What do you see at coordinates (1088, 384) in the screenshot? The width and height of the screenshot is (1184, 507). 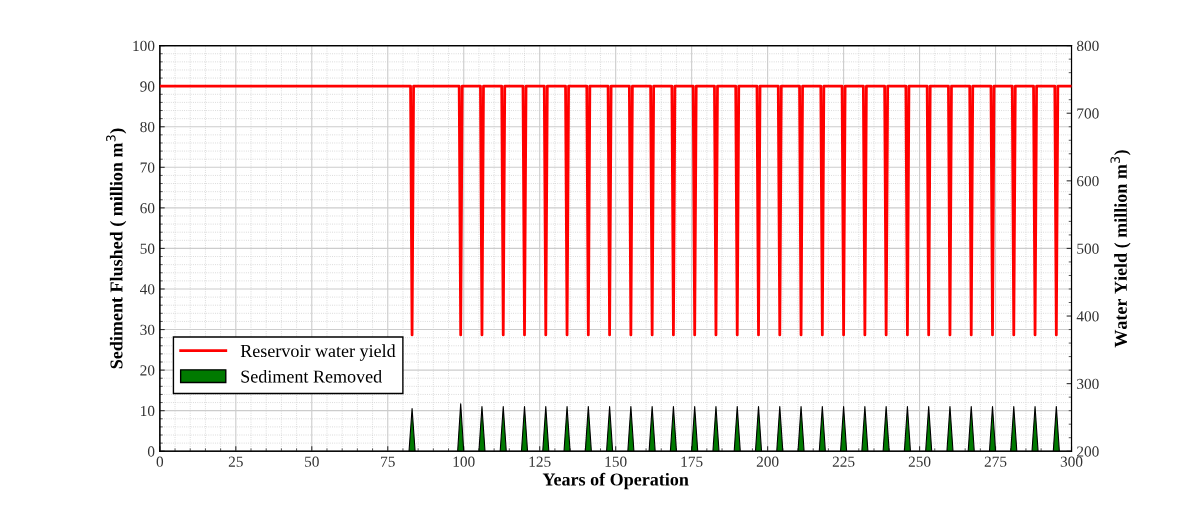 I see `y2-tick-label: 300` at bounding box center [1088, 384].